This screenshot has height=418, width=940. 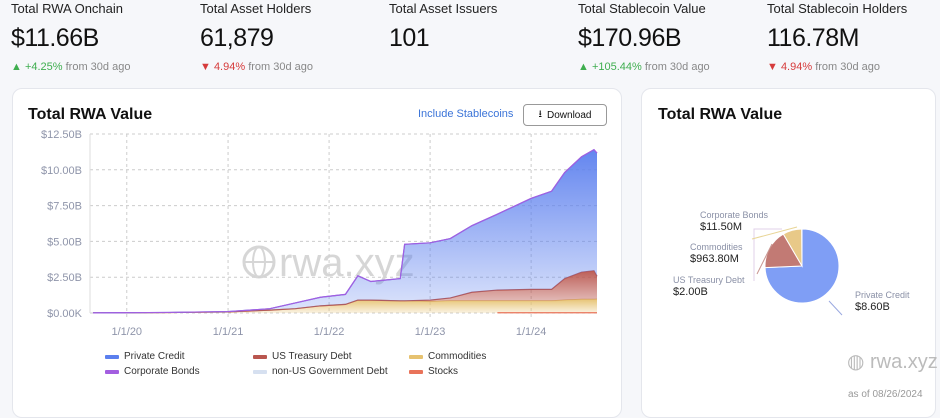 I want to click on y-tick-label: $10.00B, so click(x=61, y=171).